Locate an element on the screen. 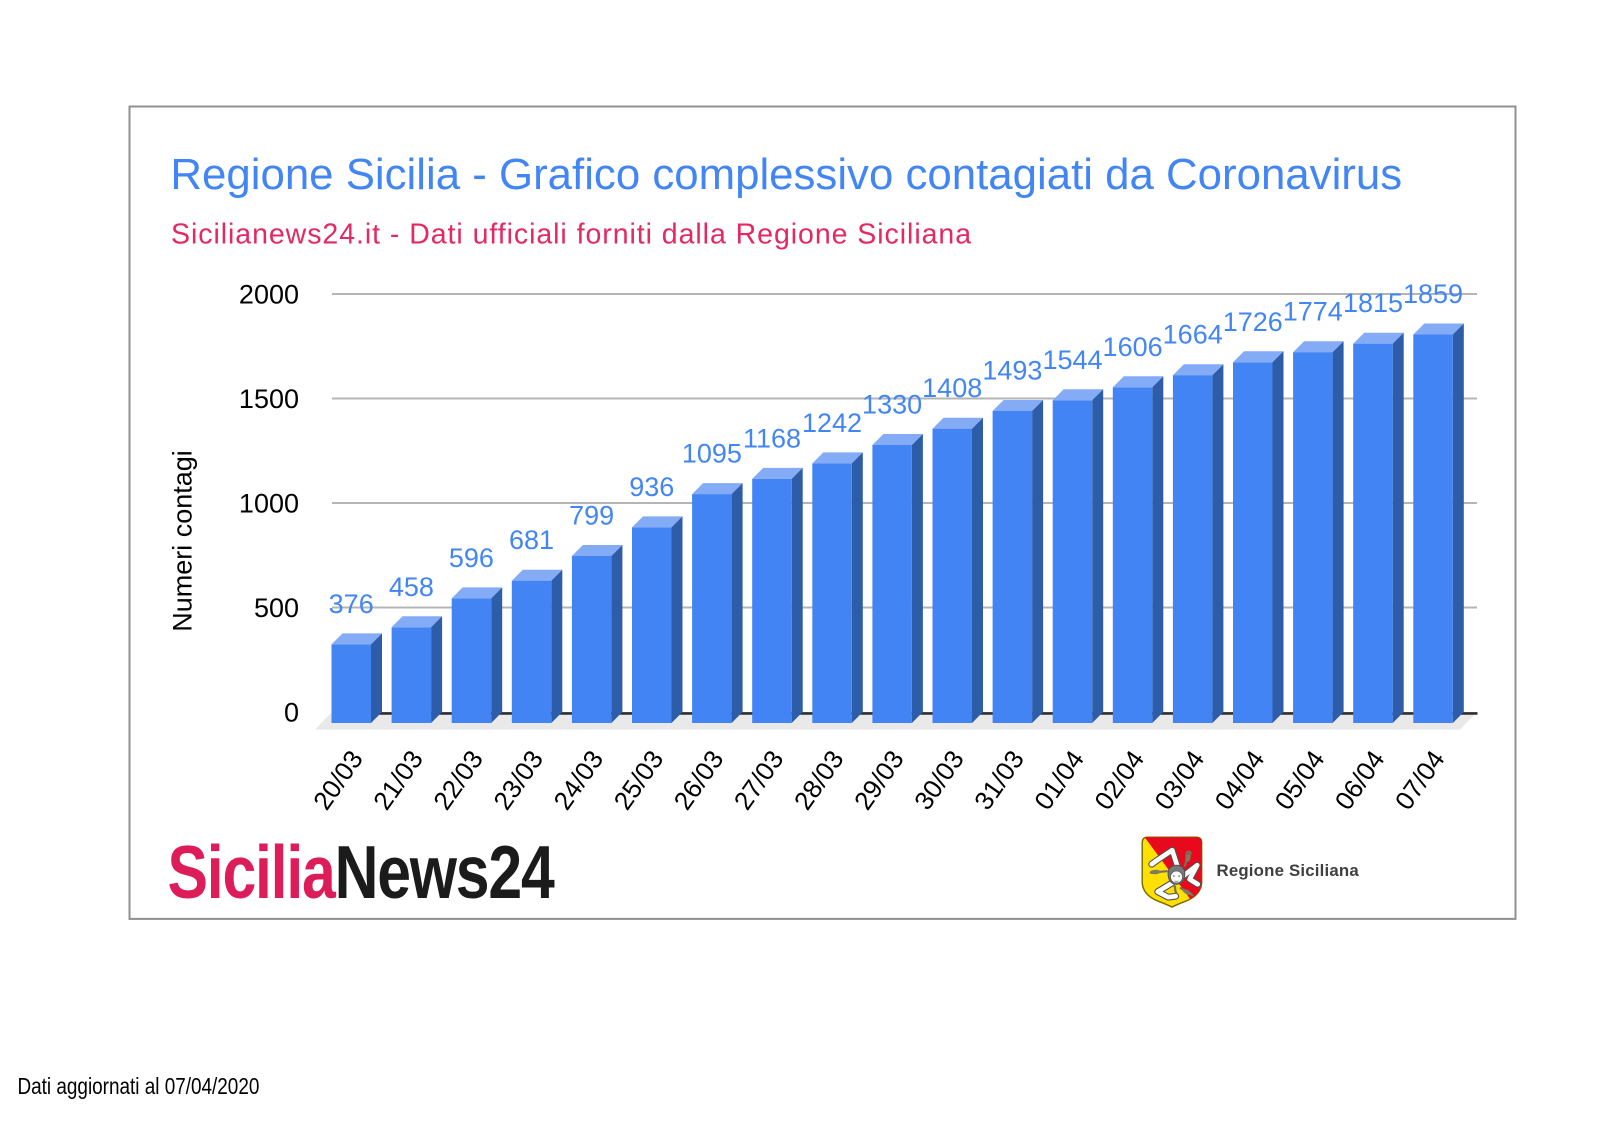 The width and height of the screenshot is (1600, 1130). svg-text: SiciliaNews24 is located at coordinates (361, 873).